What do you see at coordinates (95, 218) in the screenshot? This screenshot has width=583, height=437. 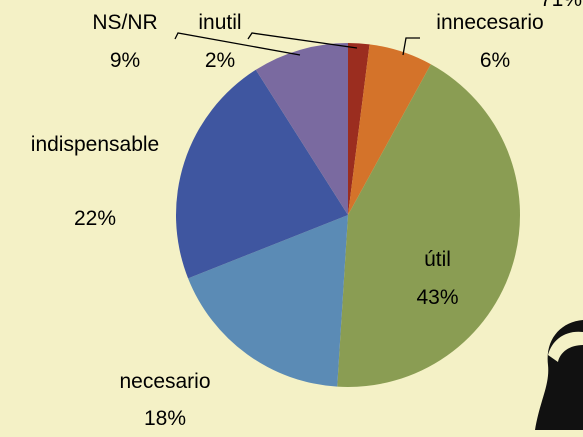 I see `percent-label: 22%` at bounding box center [95, 218].